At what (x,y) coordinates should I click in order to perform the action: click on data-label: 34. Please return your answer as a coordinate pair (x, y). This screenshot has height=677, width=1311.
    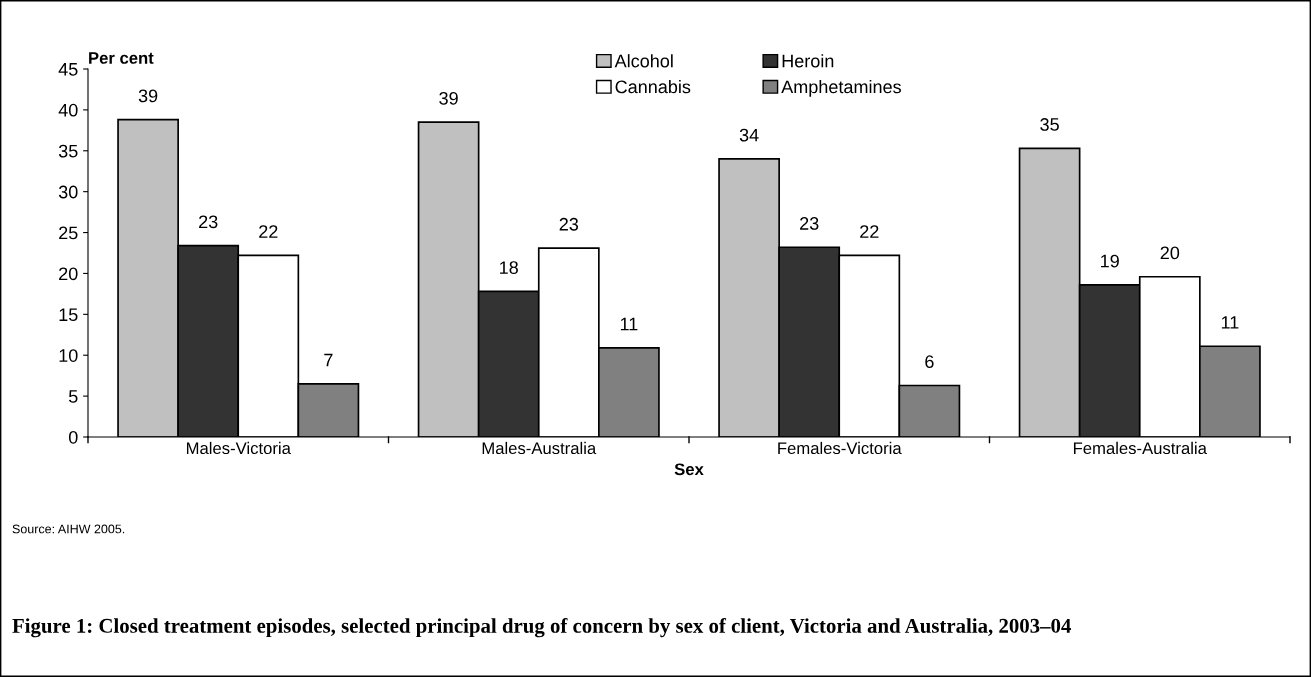
    Looking at the image, I should click on (749, 135).